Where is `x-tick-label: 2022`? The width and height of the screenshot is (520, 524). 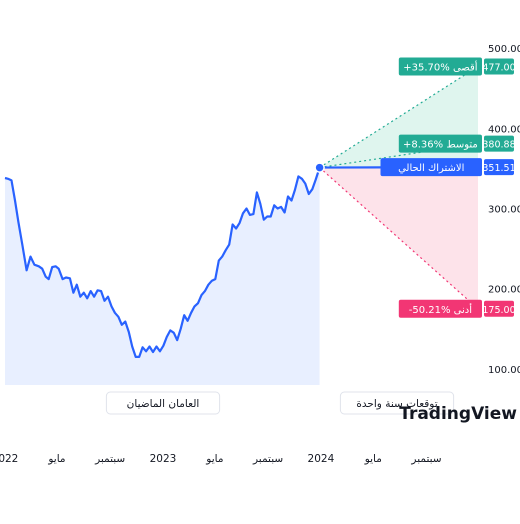 x-tick-label: 2022 is located at coordinates (9, 459).